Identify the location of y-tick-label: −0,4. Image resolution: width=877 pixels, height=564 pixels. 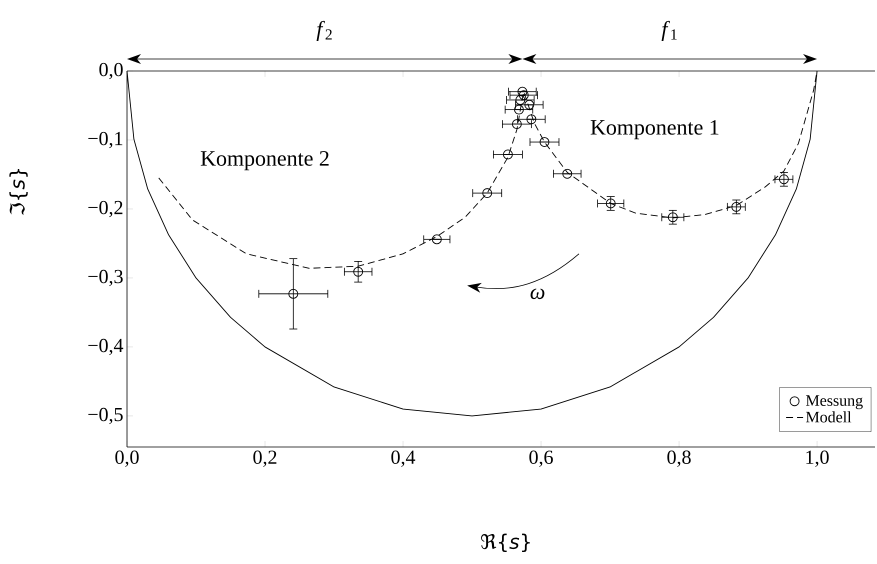
(106, 347).